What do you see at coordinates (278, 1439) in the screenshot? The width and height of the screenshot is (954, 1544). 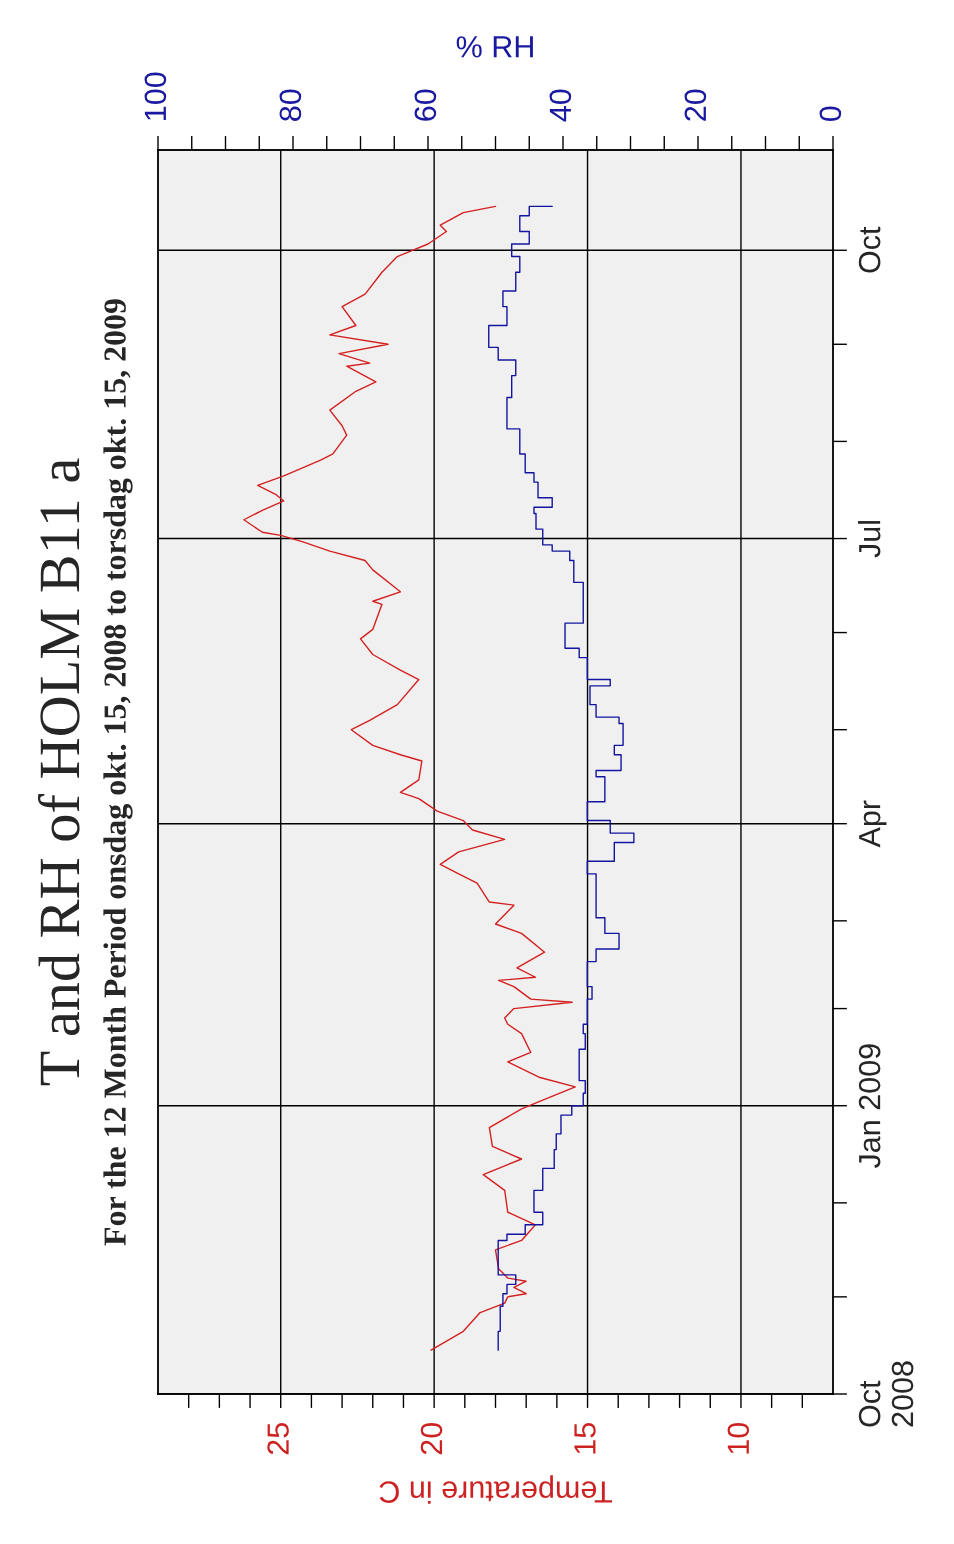 I see `x-tick-label: 25` at bounding box center [278, 1439].